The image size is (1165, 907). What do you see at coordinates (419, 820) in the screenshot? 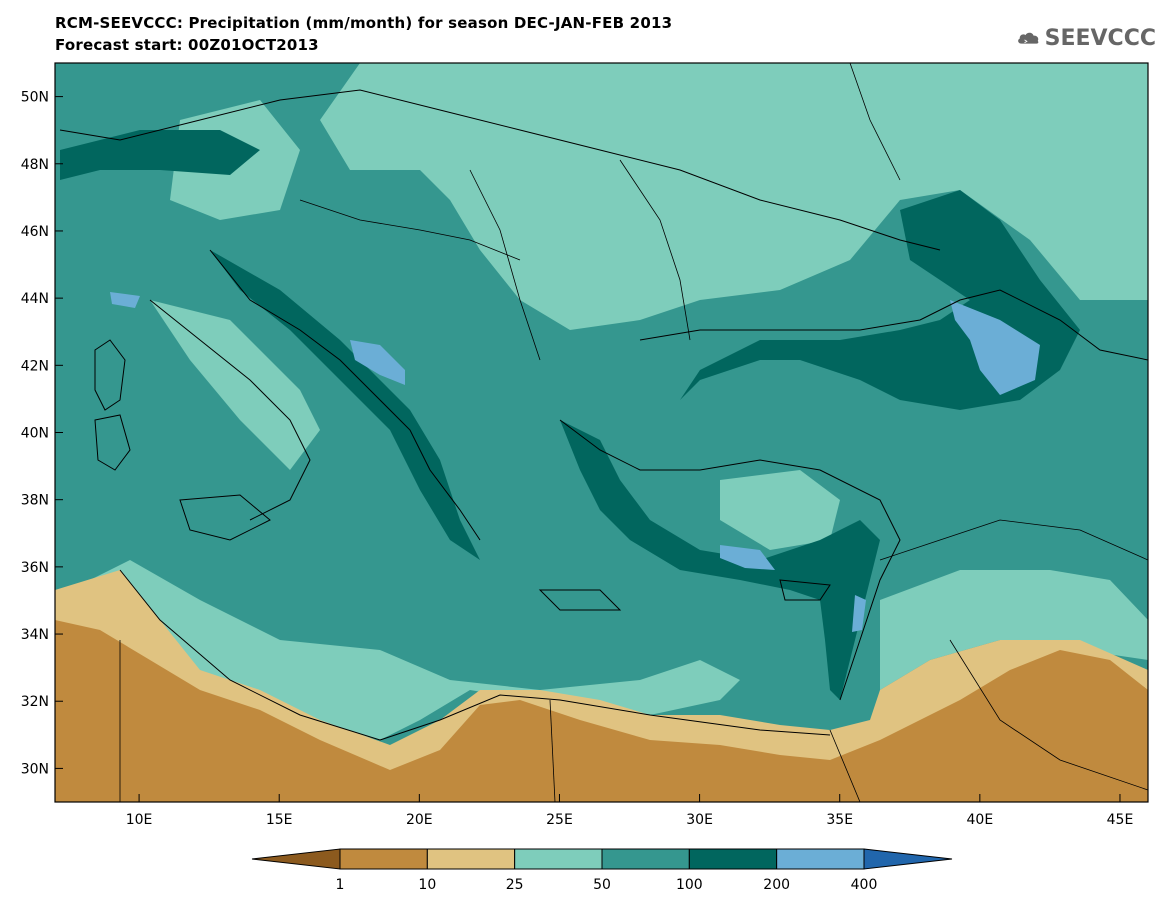
I see `lon-label: 20E` at bounding box center [419, 820].